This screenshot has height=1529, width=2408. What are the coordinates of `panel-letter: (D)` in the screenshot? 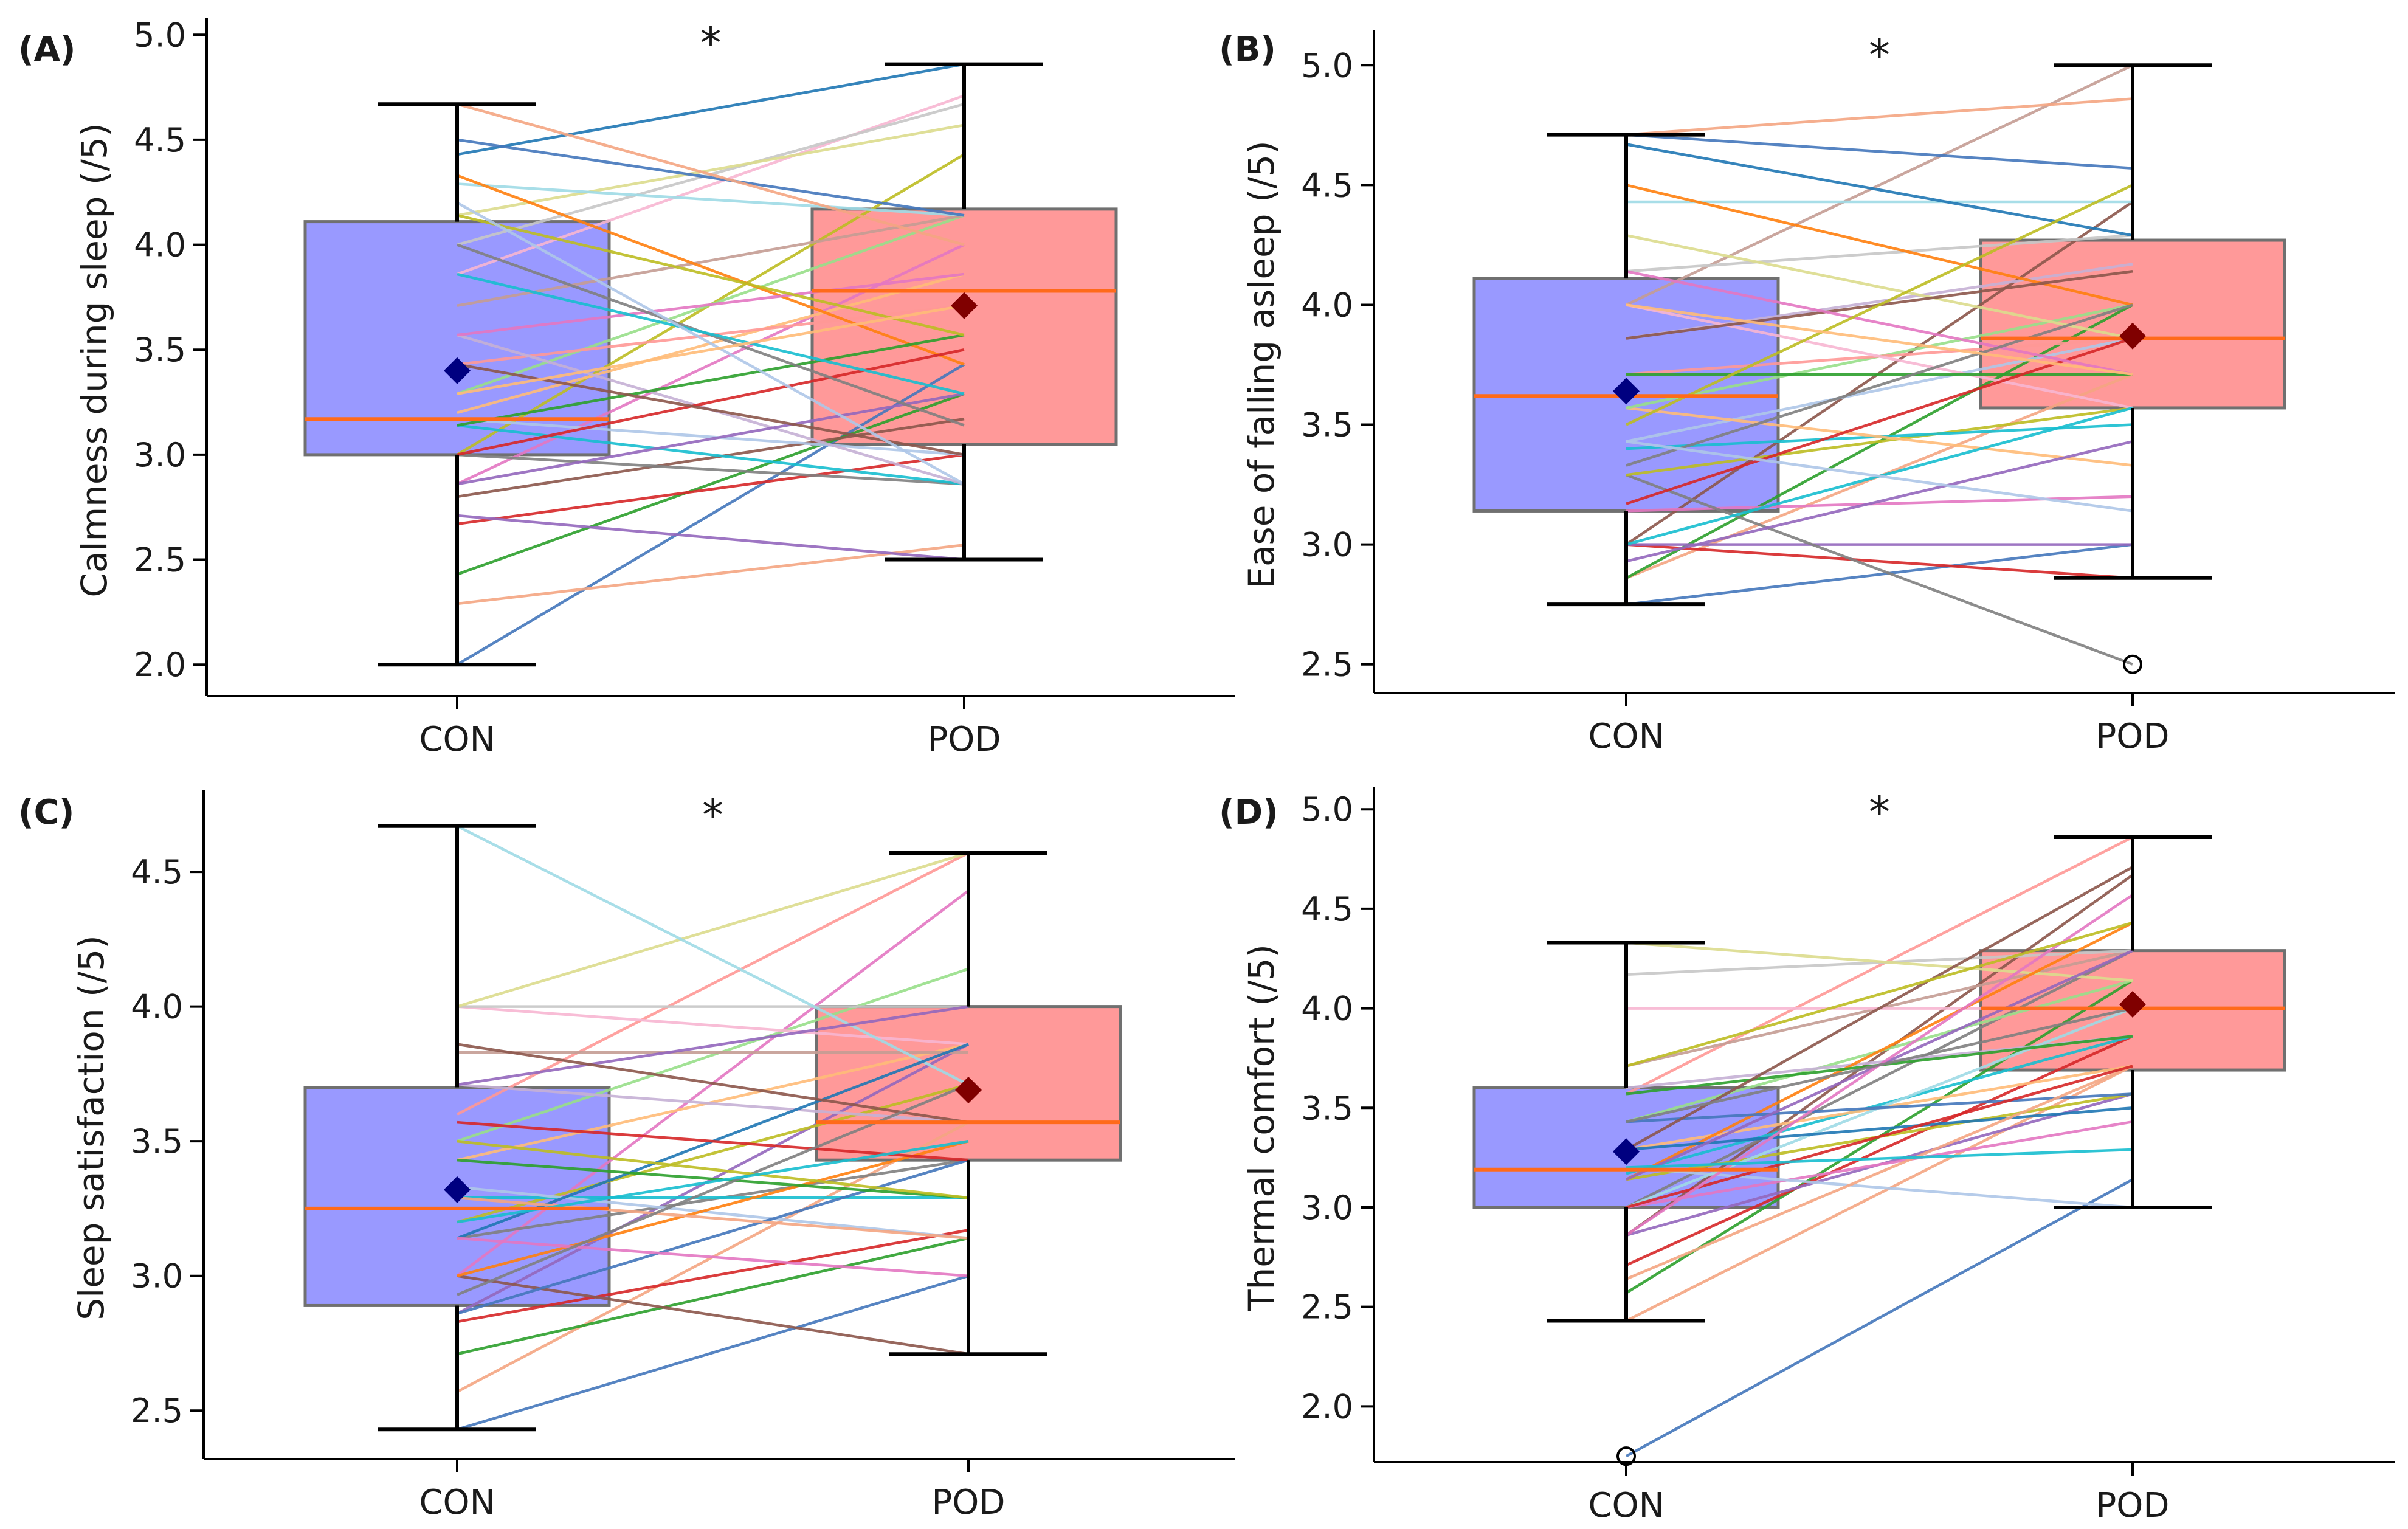 It's located at (1248, 812).